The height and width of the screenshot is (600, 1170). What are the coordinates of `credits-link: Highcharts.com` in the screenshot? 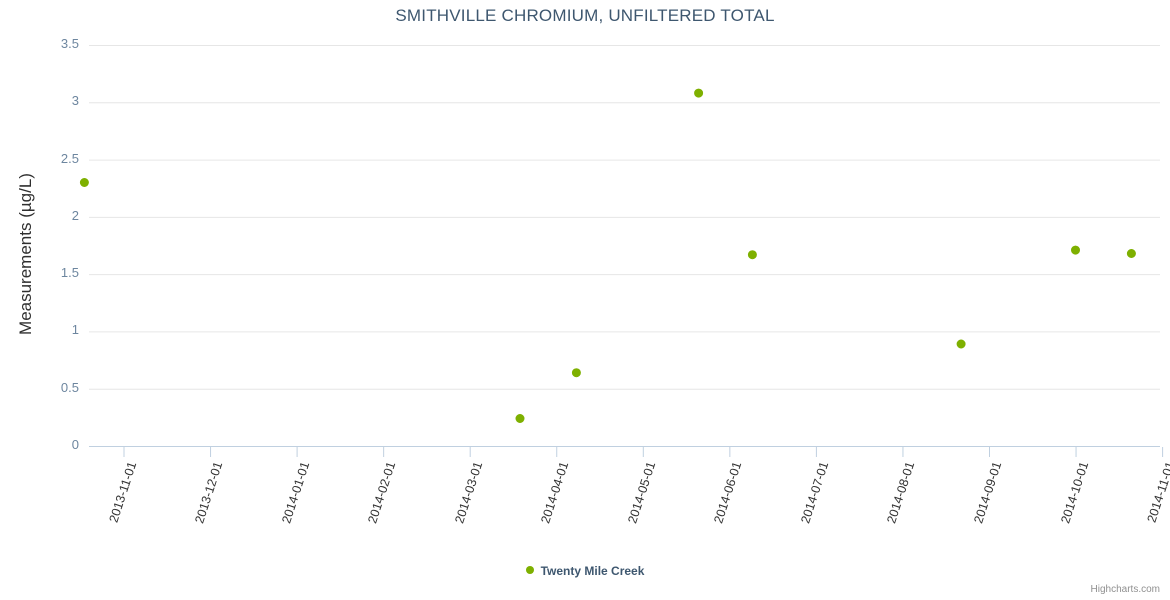 It's located at (1125, 589).